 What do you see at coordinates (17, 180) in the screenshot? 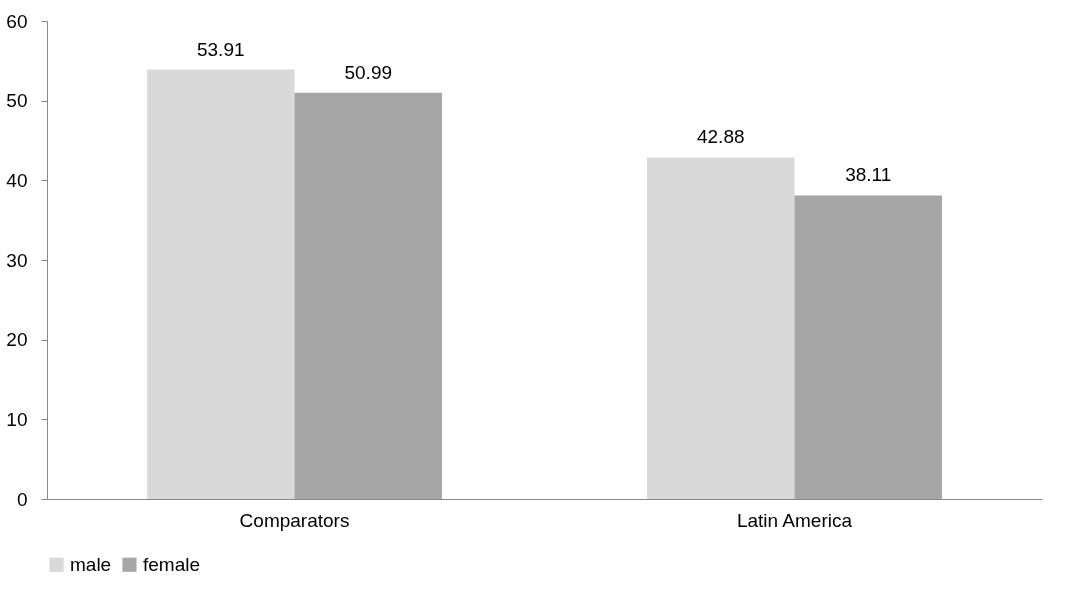
I see `y-tick-label: 40` at bounding box center [17, 180].